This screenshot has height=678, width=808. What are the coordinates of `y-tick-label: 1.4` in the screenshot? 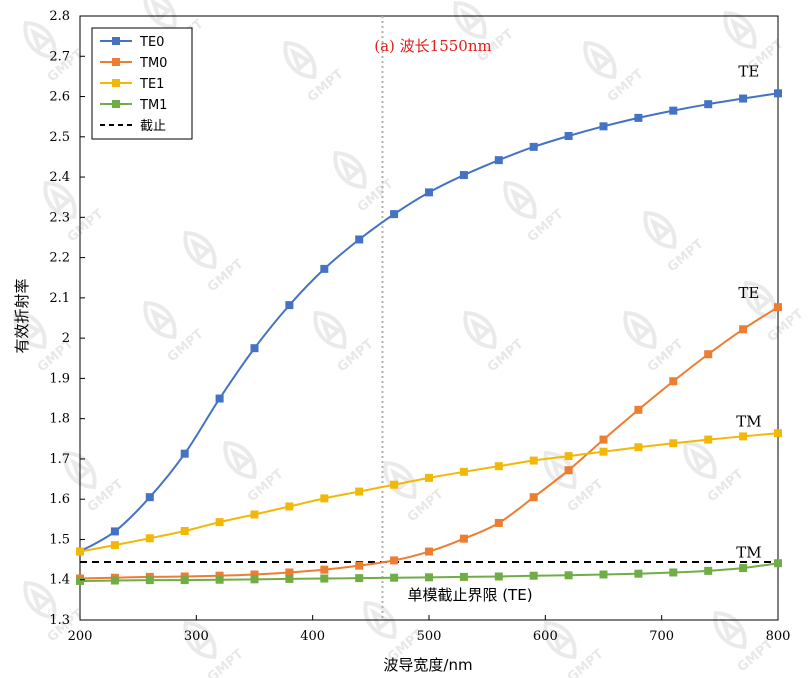 It's located at (59, 580).